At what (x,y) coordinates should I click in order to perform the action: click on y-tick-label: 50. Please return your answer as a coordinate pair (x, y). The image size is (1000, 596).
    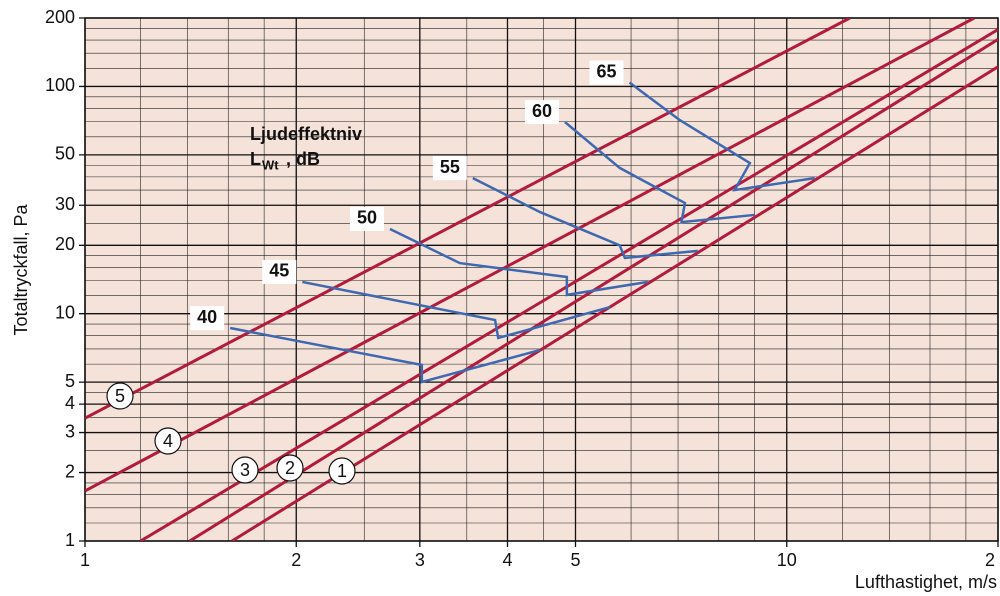
    Looking at the image, I should click on (65, 154).